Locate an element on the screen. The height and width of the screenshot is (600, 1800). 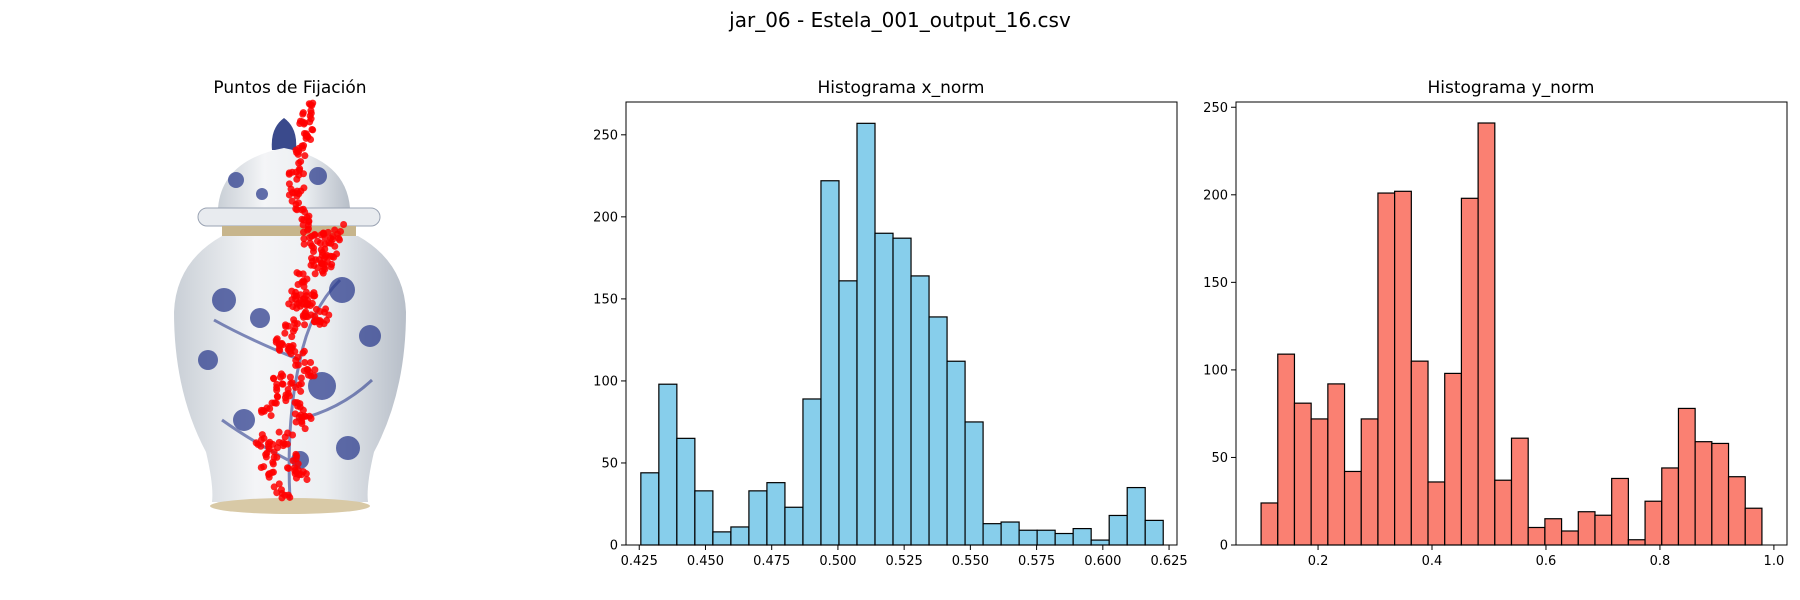
histogram-y-xtick-label: 0.8 is located at coordinates (1660, 561).